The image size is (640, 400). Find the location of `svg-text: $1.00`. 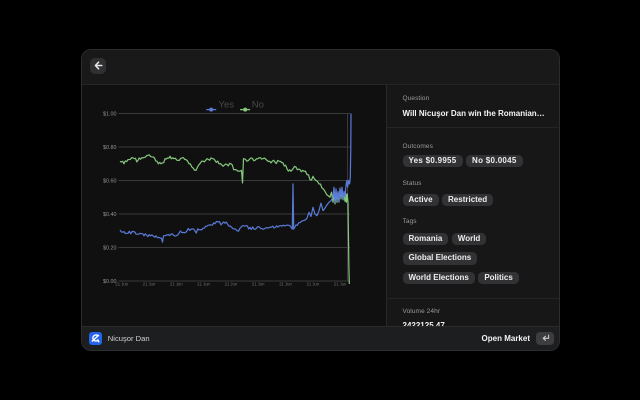

svg-text: $1.00 is located at coordinates (110, 115).